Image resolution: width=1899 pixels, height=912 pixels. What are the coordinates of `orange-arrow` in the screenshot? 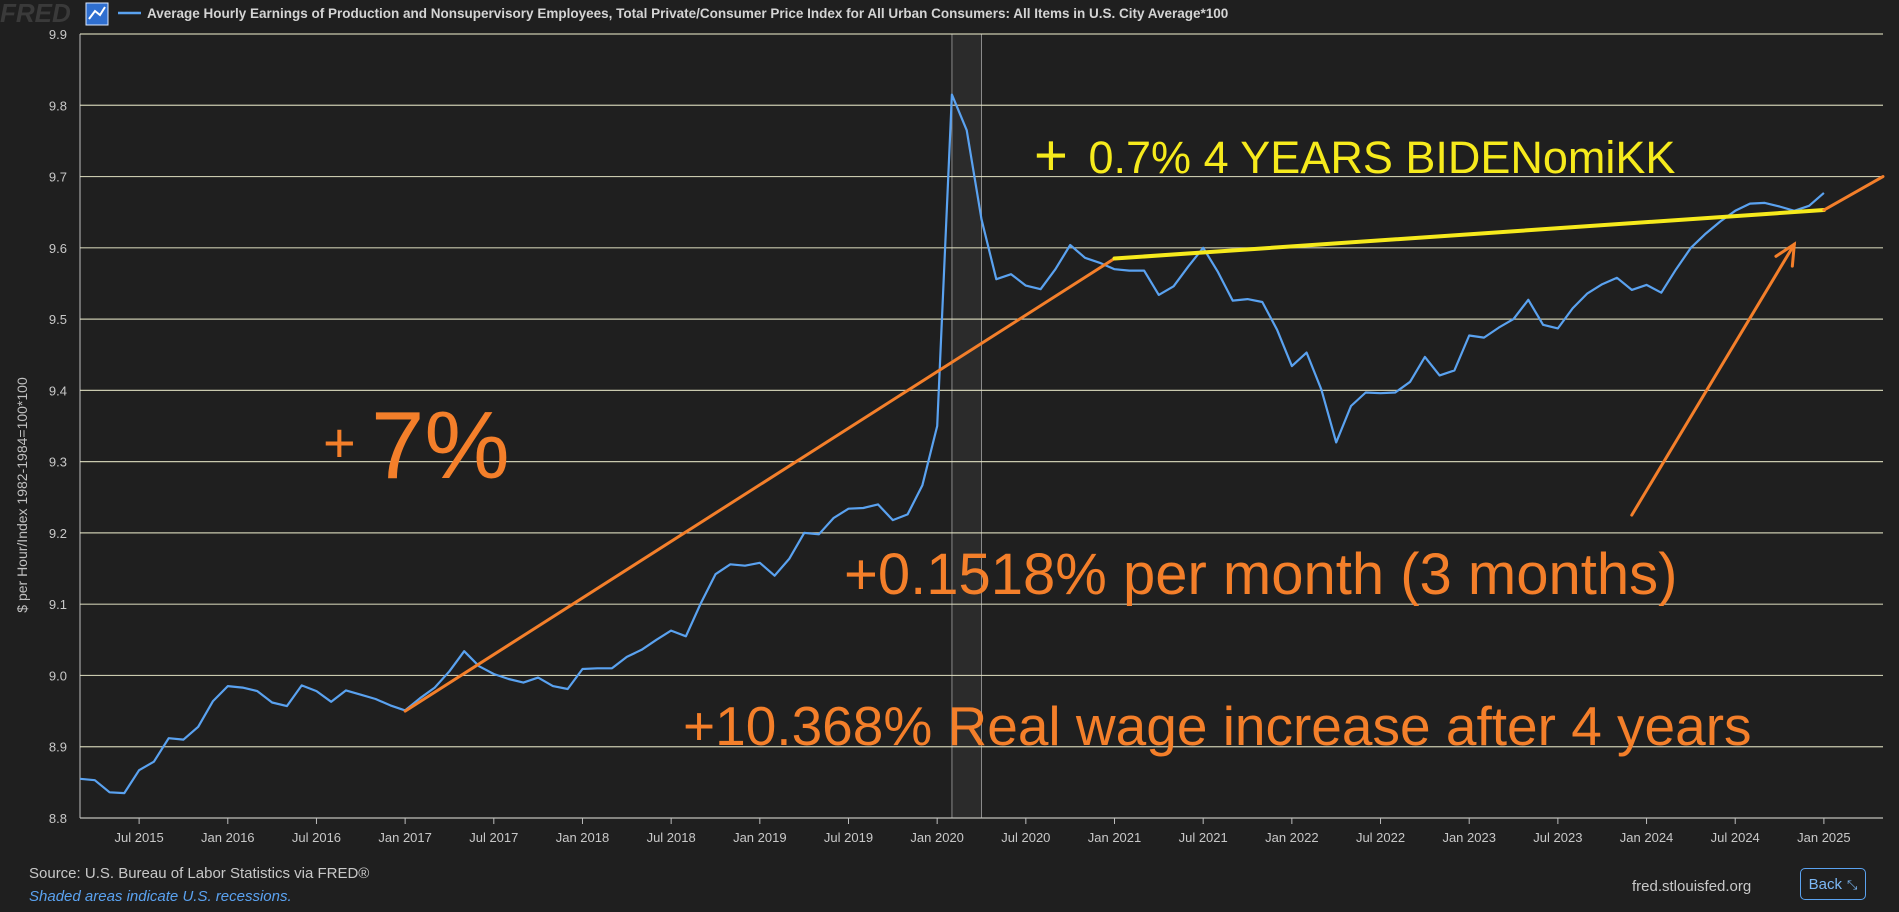 It's located at (1713, 379).